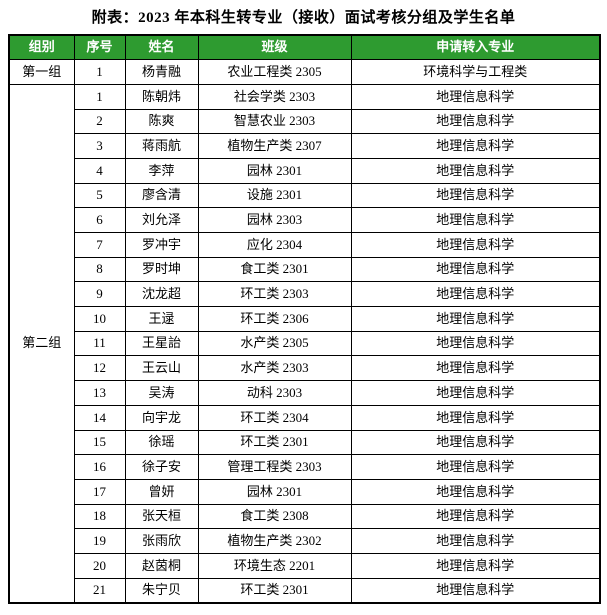 This screenshot has width=607, height=615. Describe the element at coordinates (161, 170) in the screenshot. I see `name-cell: 李萍` at that location.